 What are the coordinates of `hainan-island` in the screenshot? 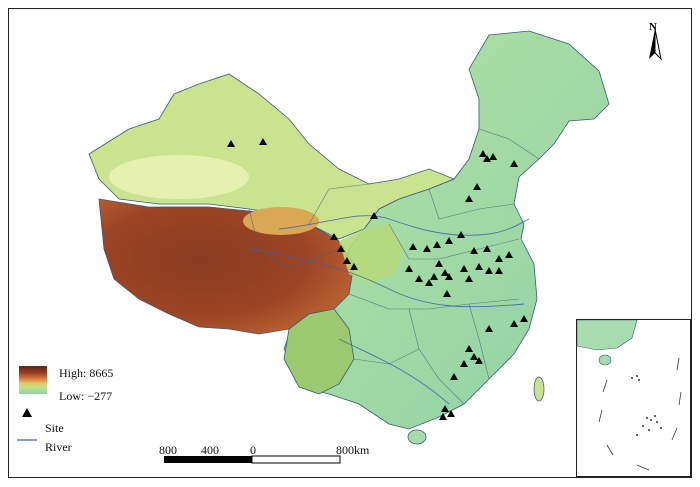 It's located at (417, 437).